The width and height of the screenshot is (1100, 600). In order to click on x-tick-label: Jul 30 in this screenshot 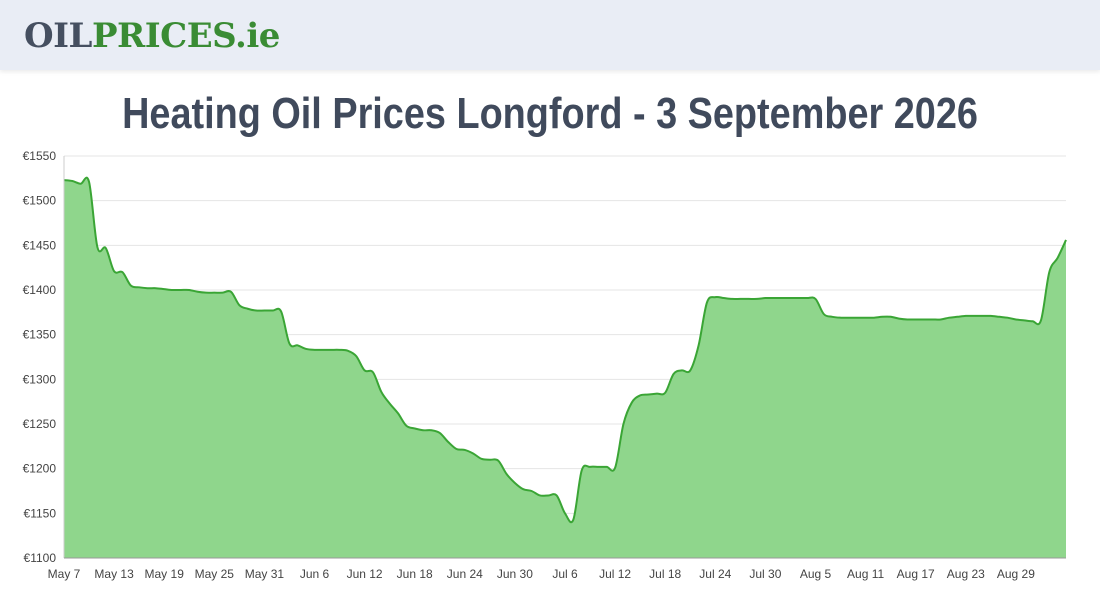, I will do `click(765, 574)`.